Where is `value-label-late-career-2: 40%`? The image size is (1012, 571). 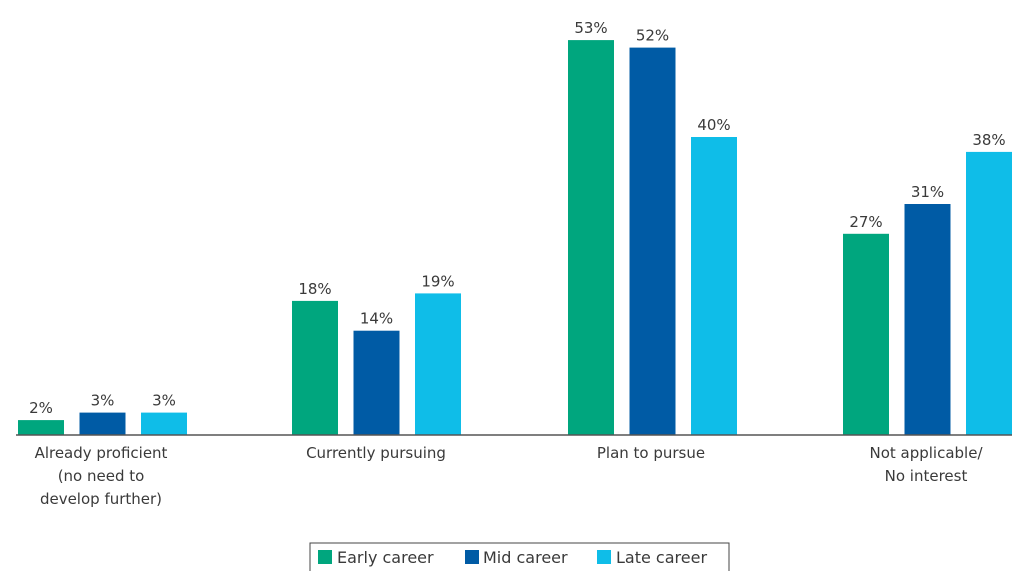
value-label-late-career-2: 40% is located at coordinates (713, 125).